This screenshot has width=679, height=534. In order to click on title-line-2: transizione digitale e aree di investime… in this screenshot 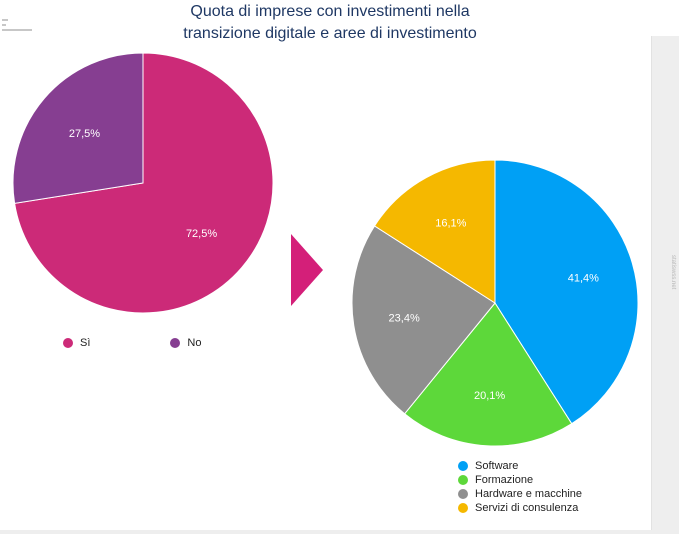, I will do `click(330, 33)`.